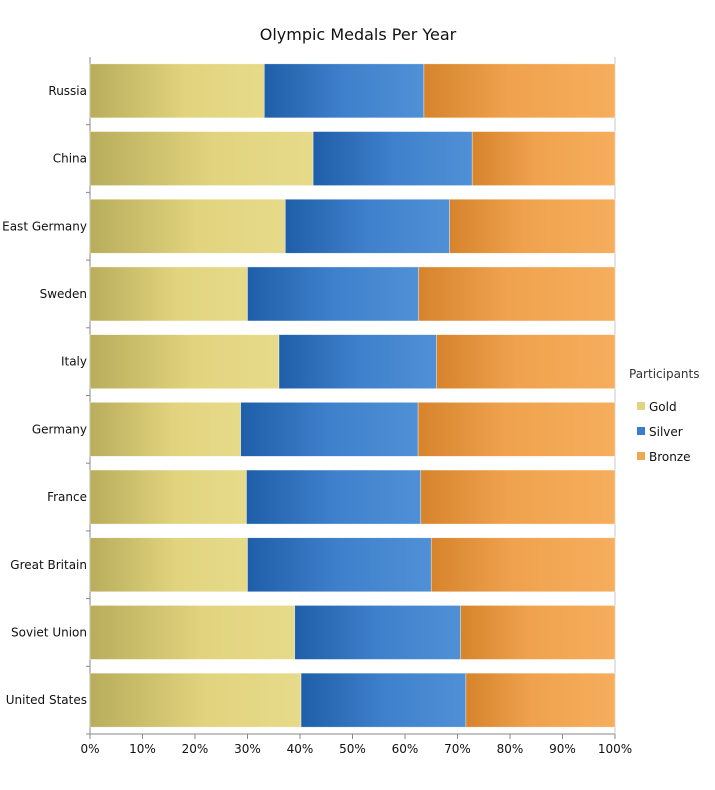 This screenshot has width=715, height=790. Describe the element at coordinates (46, 700) in the screenshot. I see `category-label: United States` at that location.